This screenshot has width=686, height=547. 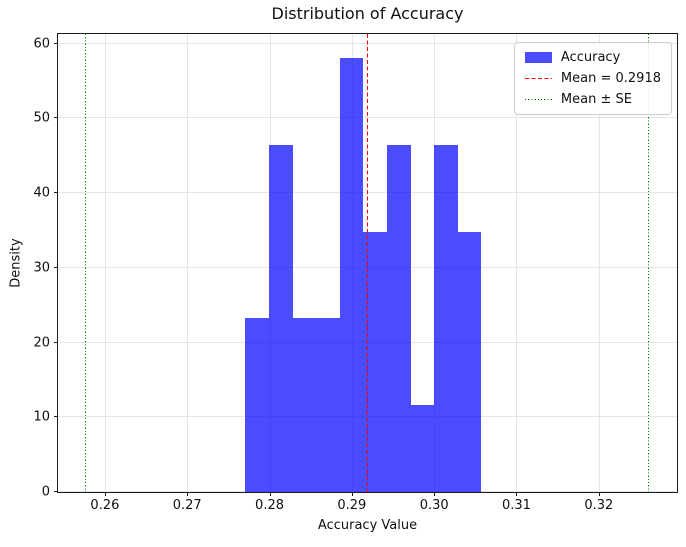 I want to click on chart-title: Distribution of Accuracy, so click(x=367, y=13).